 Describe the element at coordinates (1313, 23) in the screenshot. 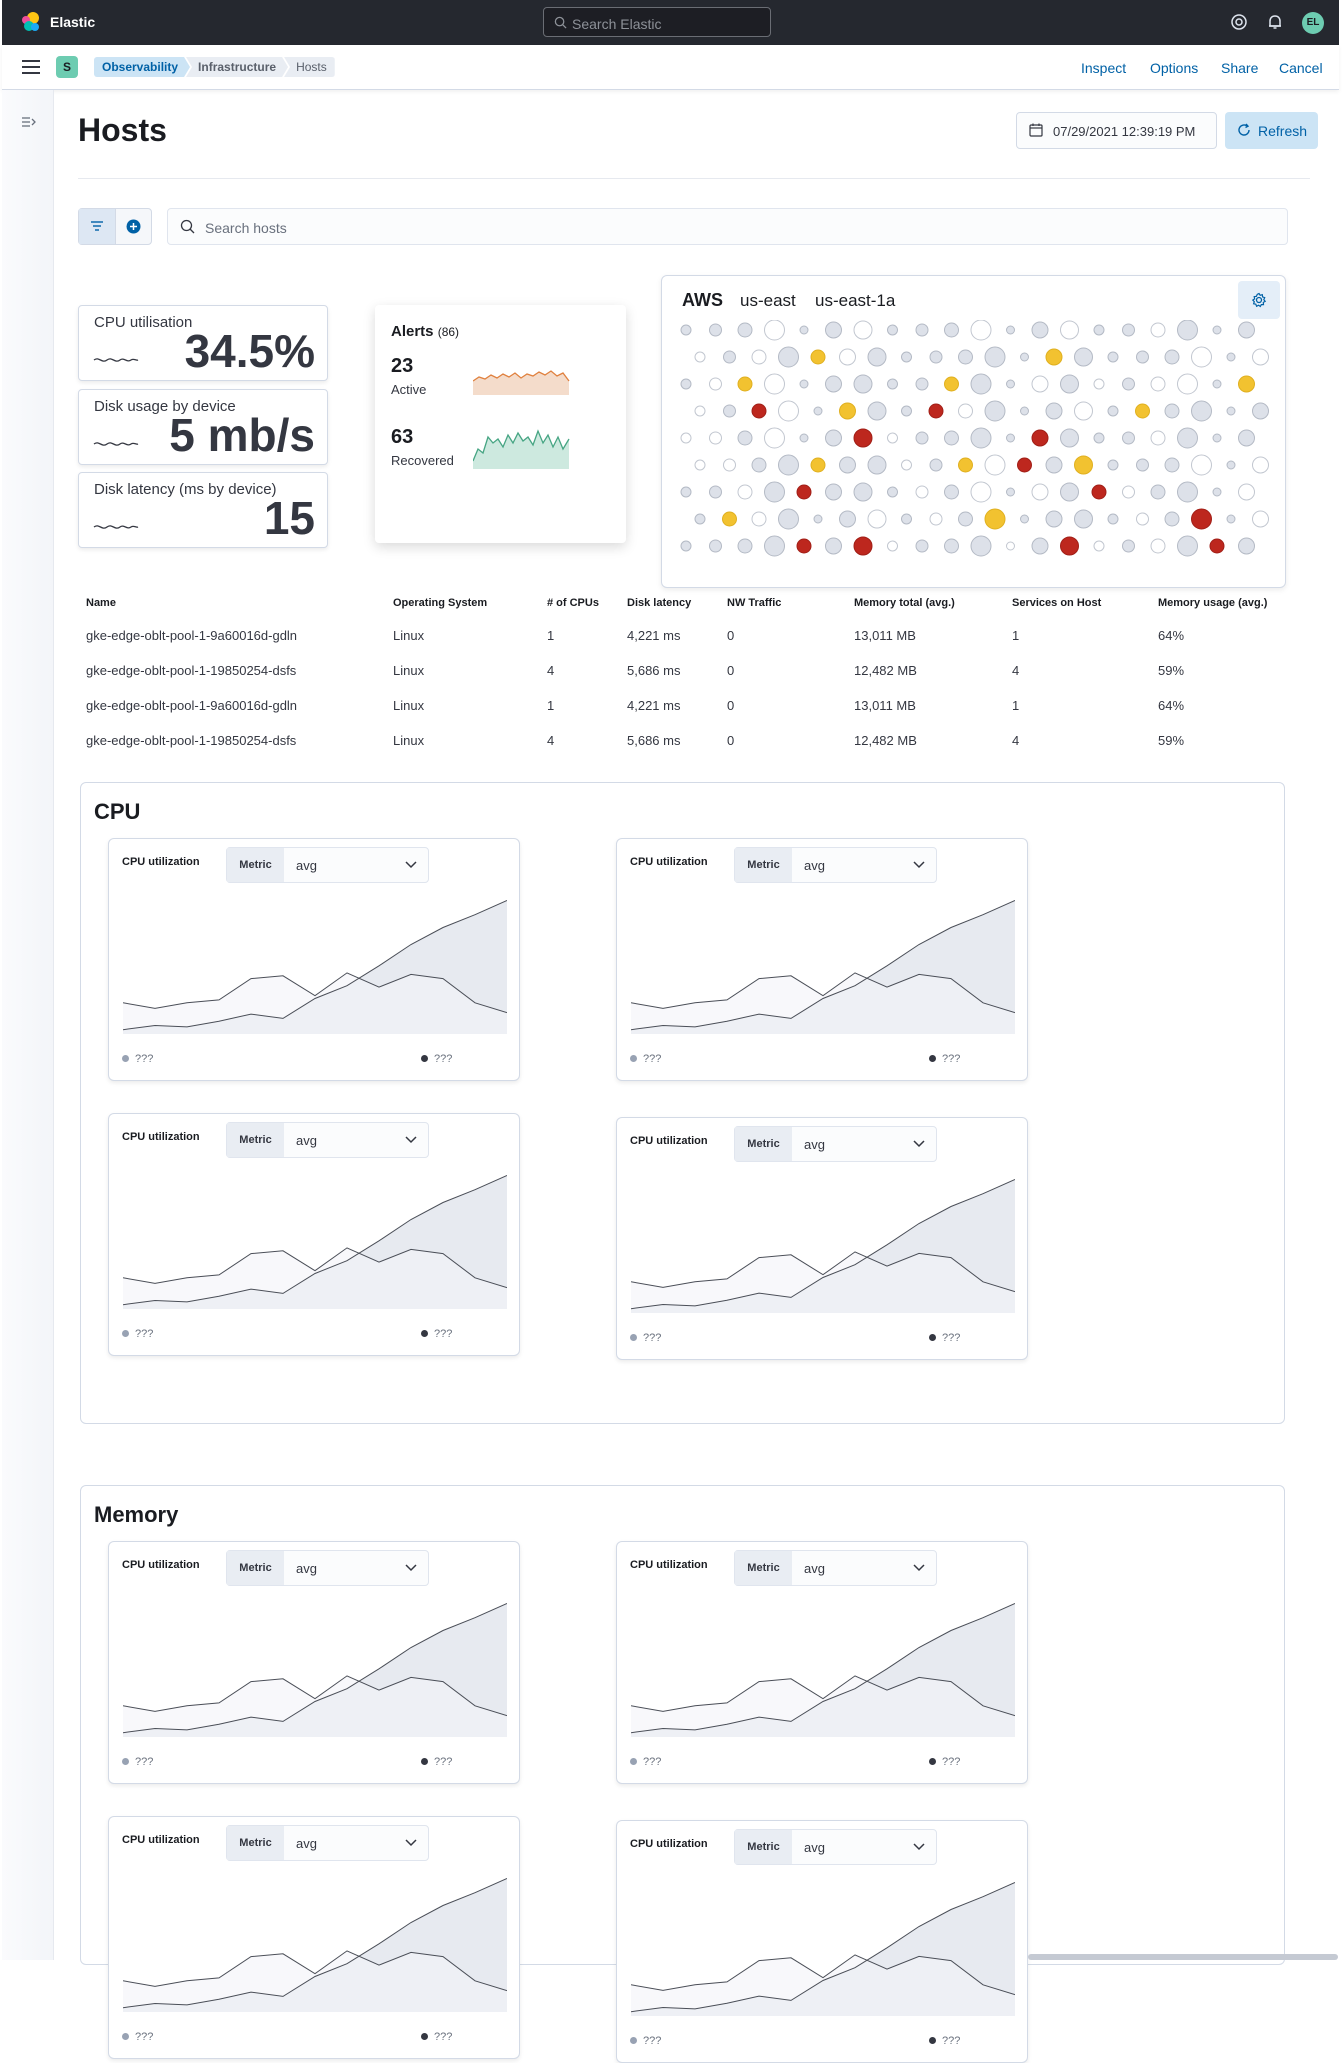

I see `user-avatar: EL` at that location.